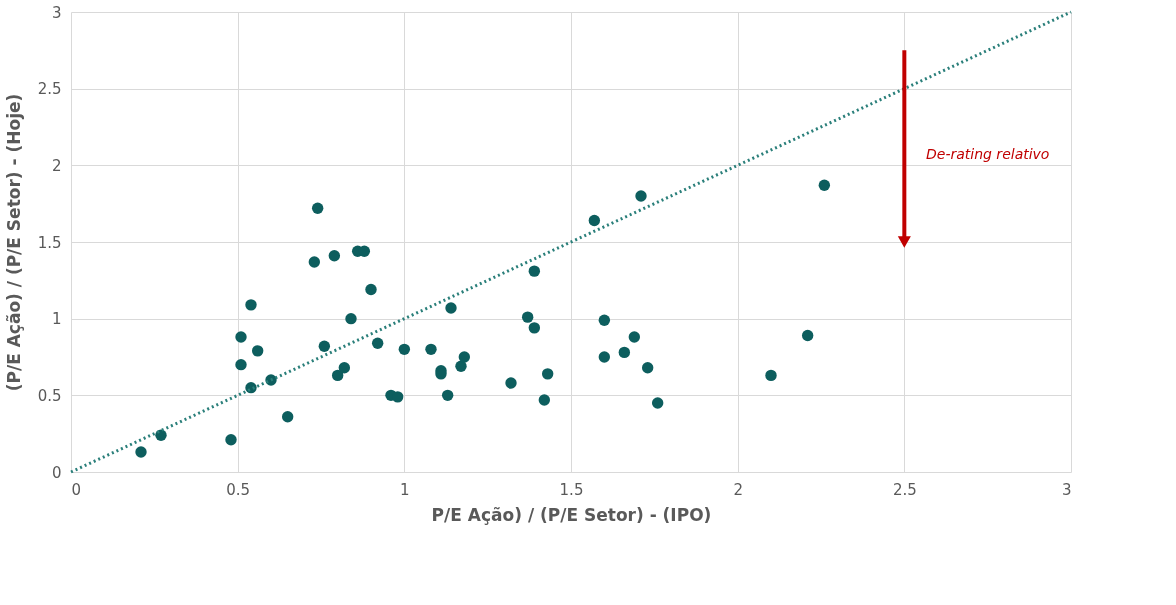 This screenshot has height=605, width=1176. Describe the element at coordinates (49, 395) in the screenshot. I see `y-tick-label: 0.5` at that location.